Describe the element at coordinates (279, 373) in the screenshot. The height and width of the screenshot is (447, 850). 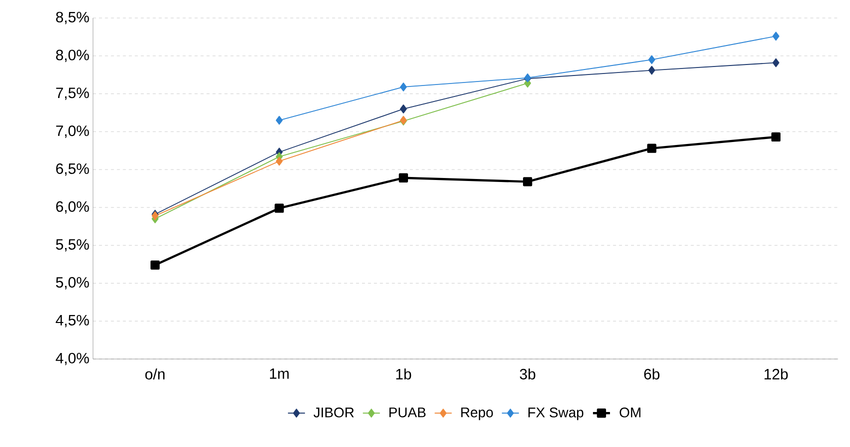
I see `x-tick-label: 1m` at that location.